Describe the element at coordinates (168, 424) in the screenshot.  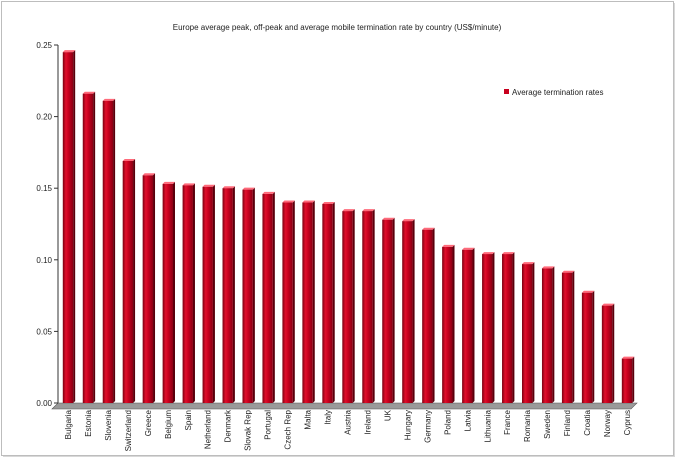
I see `x-tick-label: Belgium` at that location.